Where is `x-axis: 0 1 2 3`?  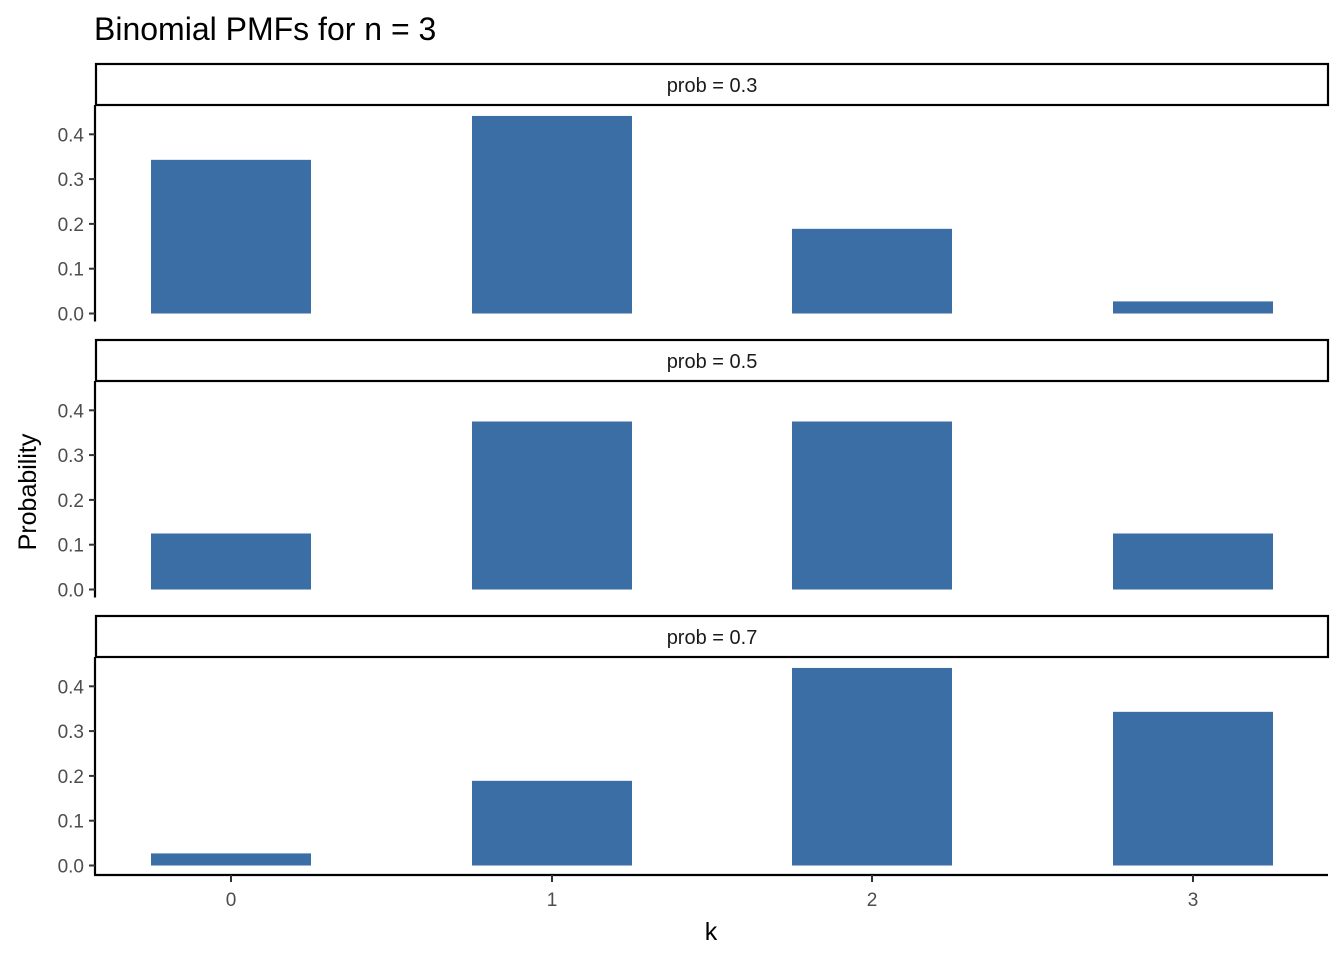 x-axis: 0 1 2 3 is located at coordinates (711, 892).